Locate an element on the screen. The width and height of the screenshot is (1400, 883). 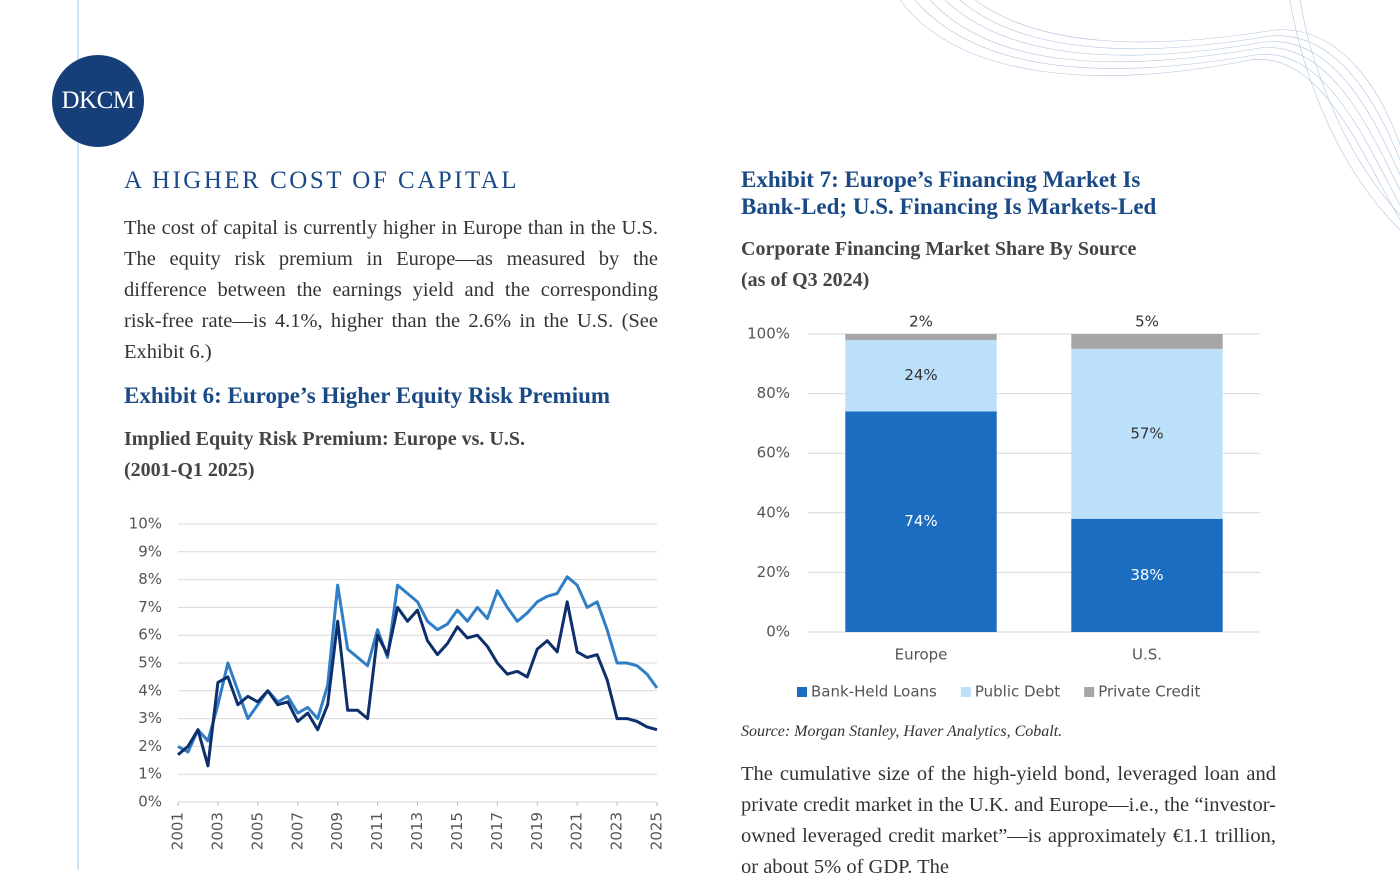
data-label: 38% is located at coordinates (1146, 575).